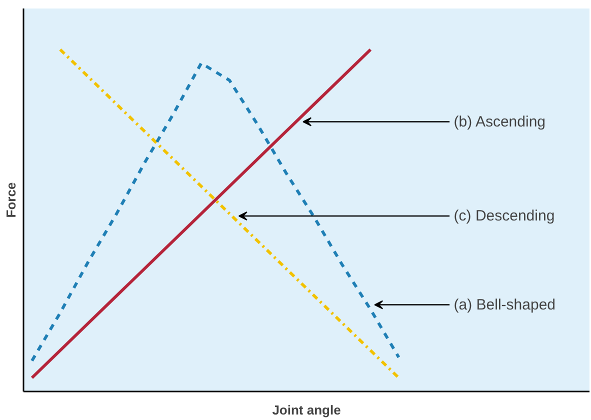  What do you see at coordinates (504, 216) in the screenshot?
I see `text: (c) Descending` at bounding box center [504, 216].